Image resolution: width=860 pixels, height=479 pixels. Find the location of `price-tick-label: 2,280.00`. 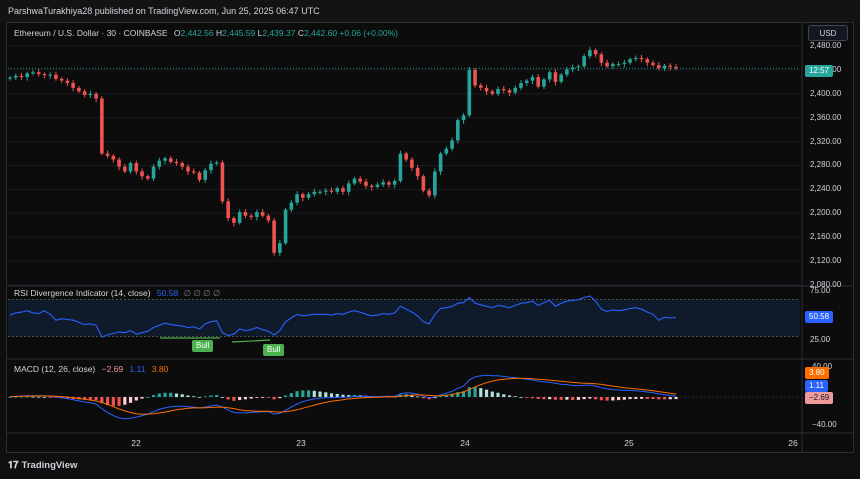

price-tick-label: 2,280.00 is located at coordinates (826, 165).